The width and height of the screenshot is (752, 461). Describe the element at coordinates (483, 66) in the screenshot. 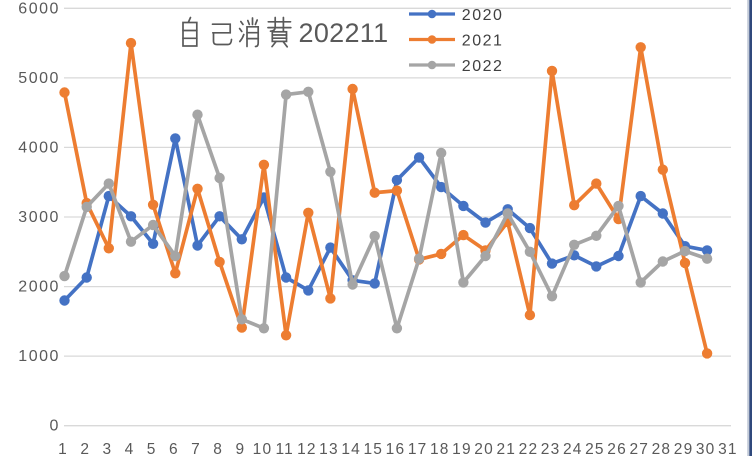

I see `svg-text: 2022` at that location.